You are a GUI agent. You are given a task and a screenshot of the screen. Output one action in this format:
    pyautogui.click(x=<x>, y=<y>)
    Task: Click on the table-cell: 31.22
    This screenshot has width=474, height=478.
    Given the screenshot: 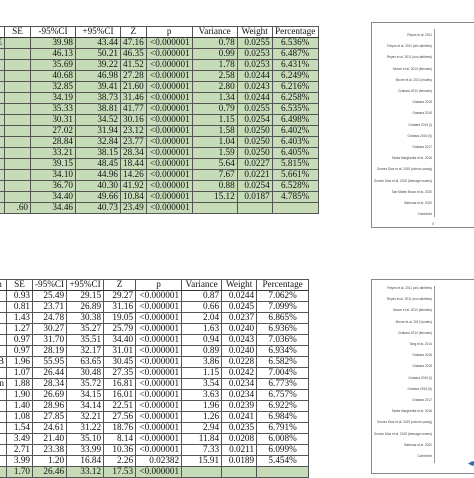 What is the action you would take?
    pyautogui.click(x=85, y=428)
    